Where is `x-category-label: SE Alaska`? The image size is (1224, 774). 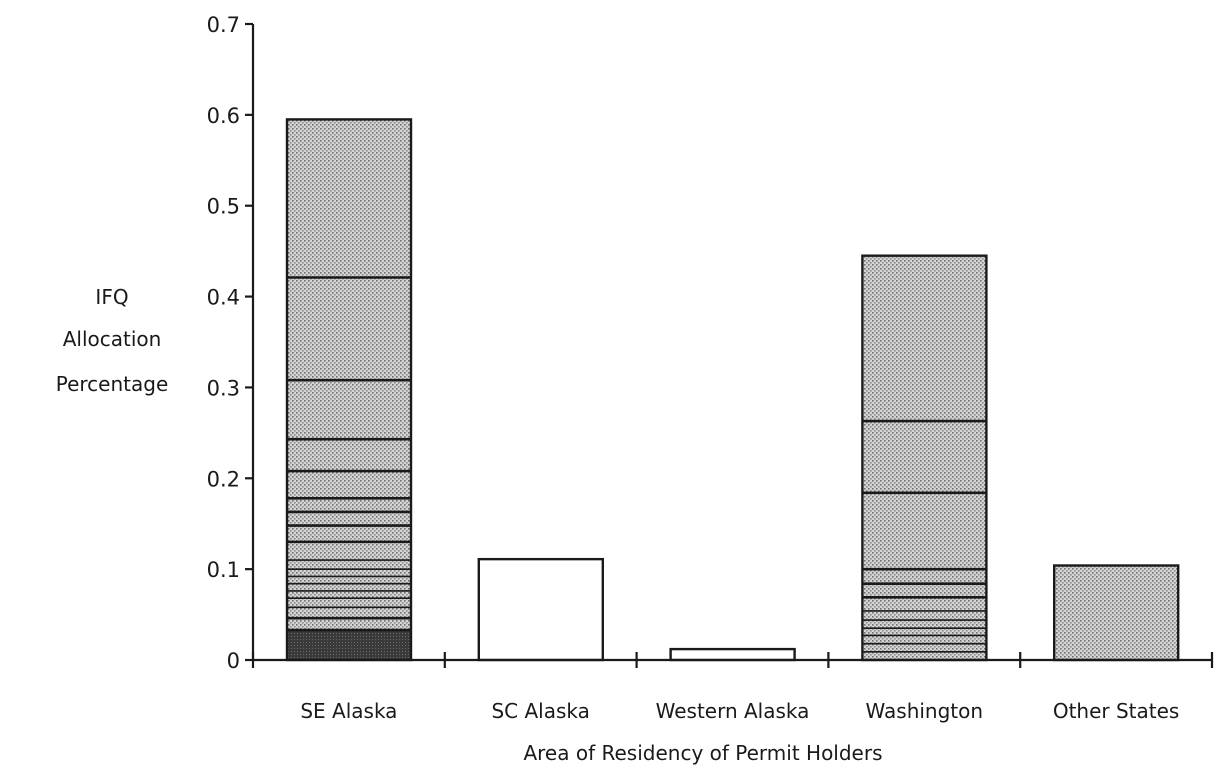 x-category-label: SE Alaska is located at coordinates (348, 711).